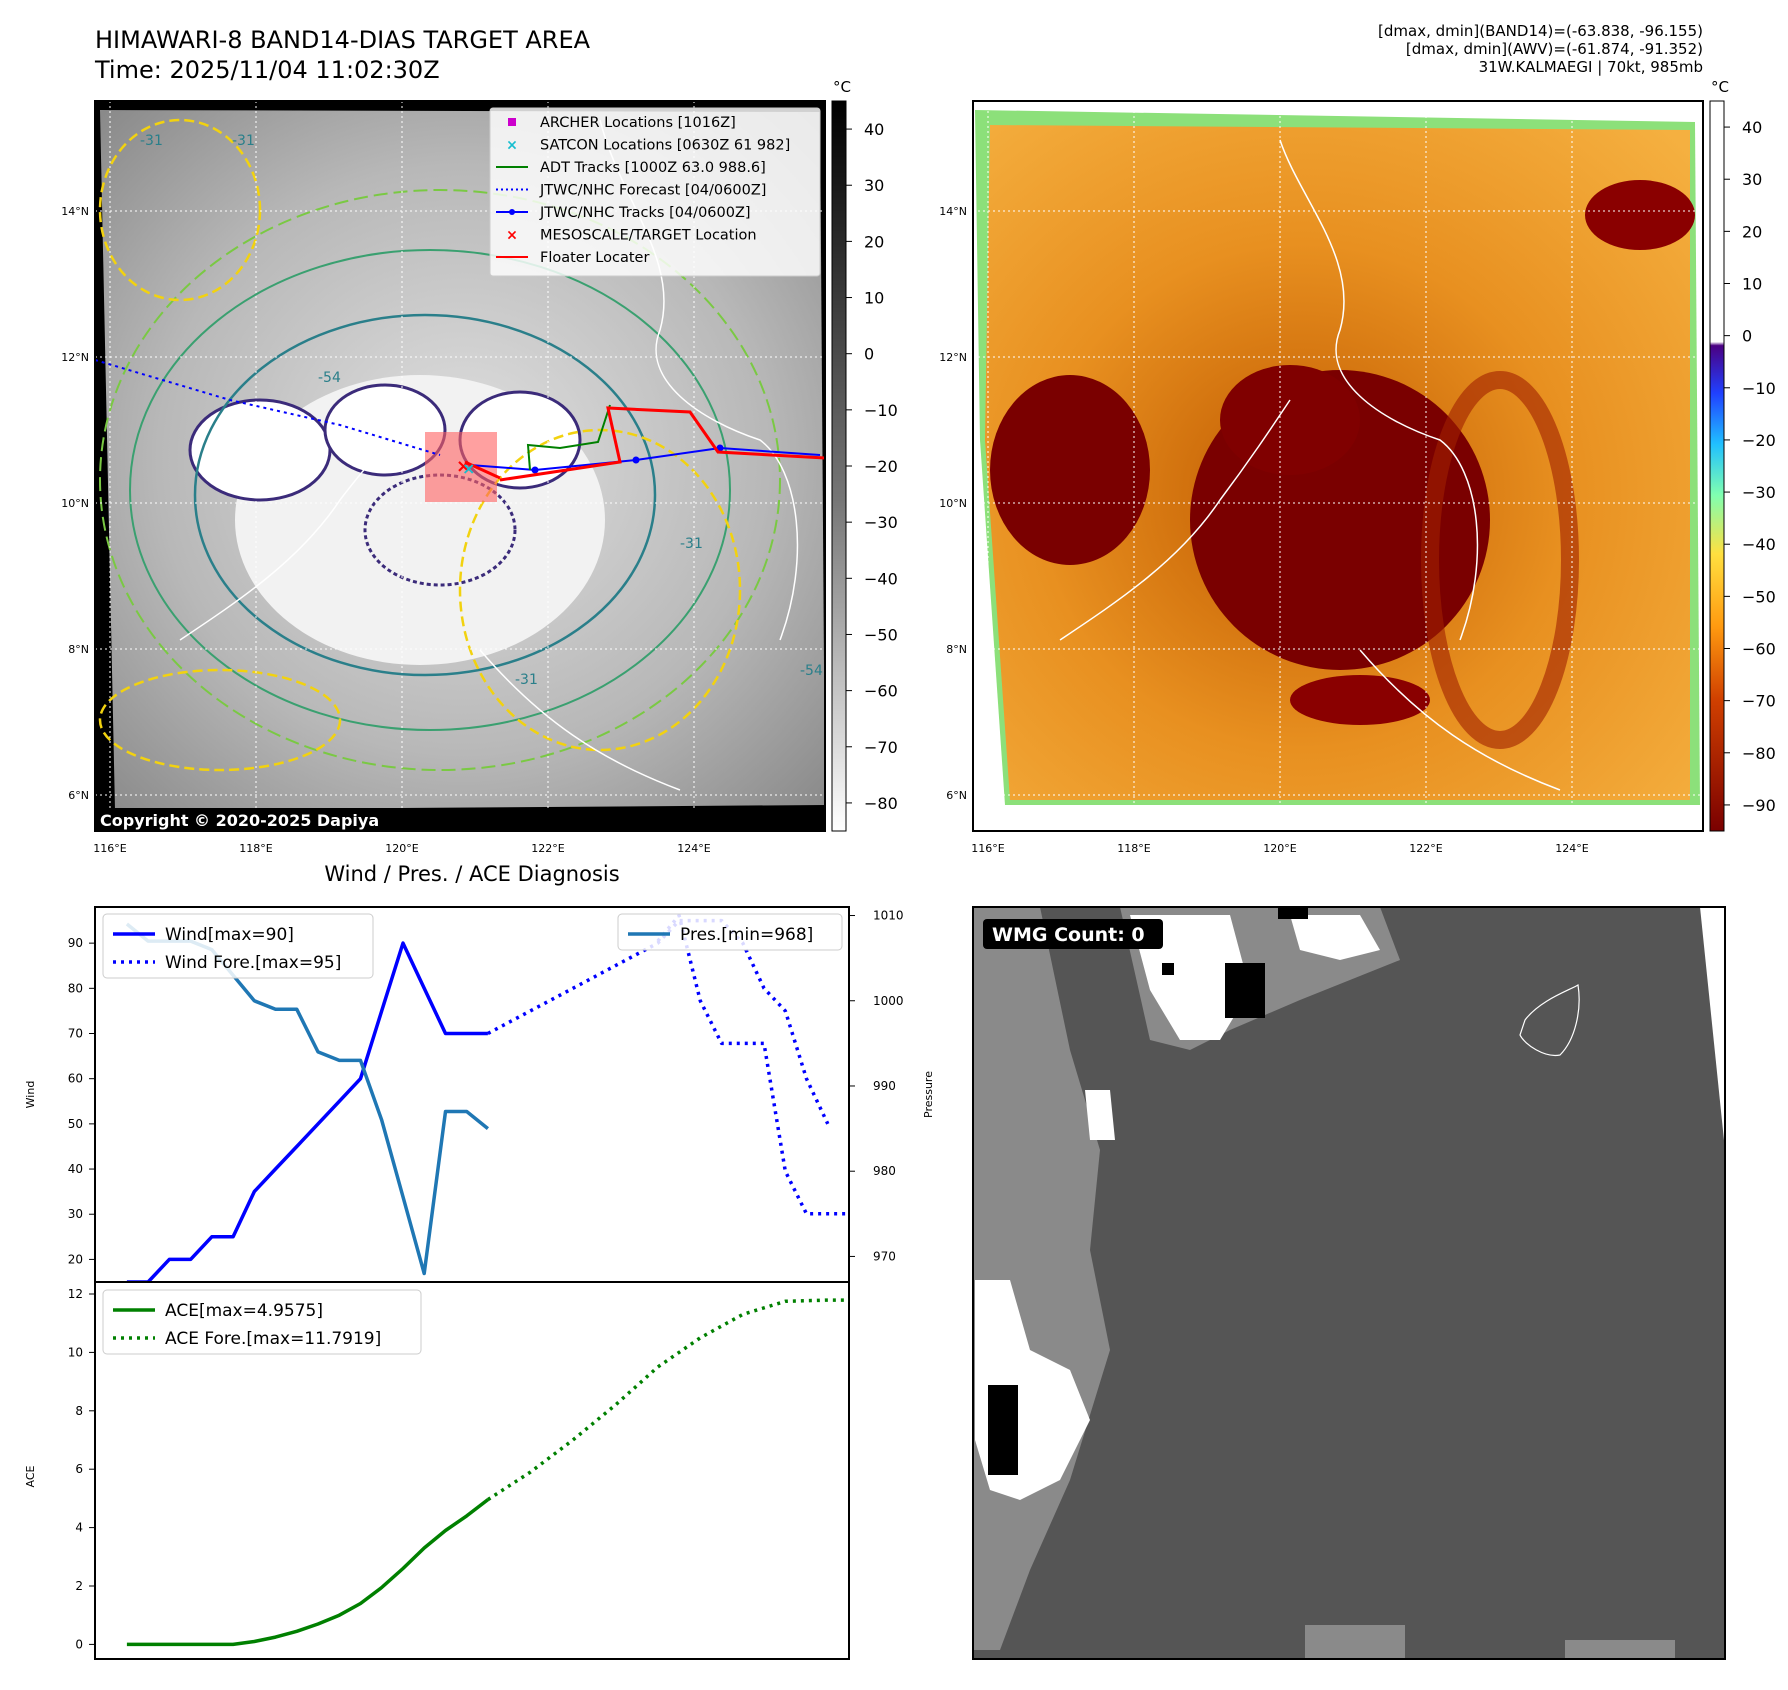  What do you see at coordinates (260, 450) in the screenshot?
I see `map1-cell-west` at bounding box center [260, 450].